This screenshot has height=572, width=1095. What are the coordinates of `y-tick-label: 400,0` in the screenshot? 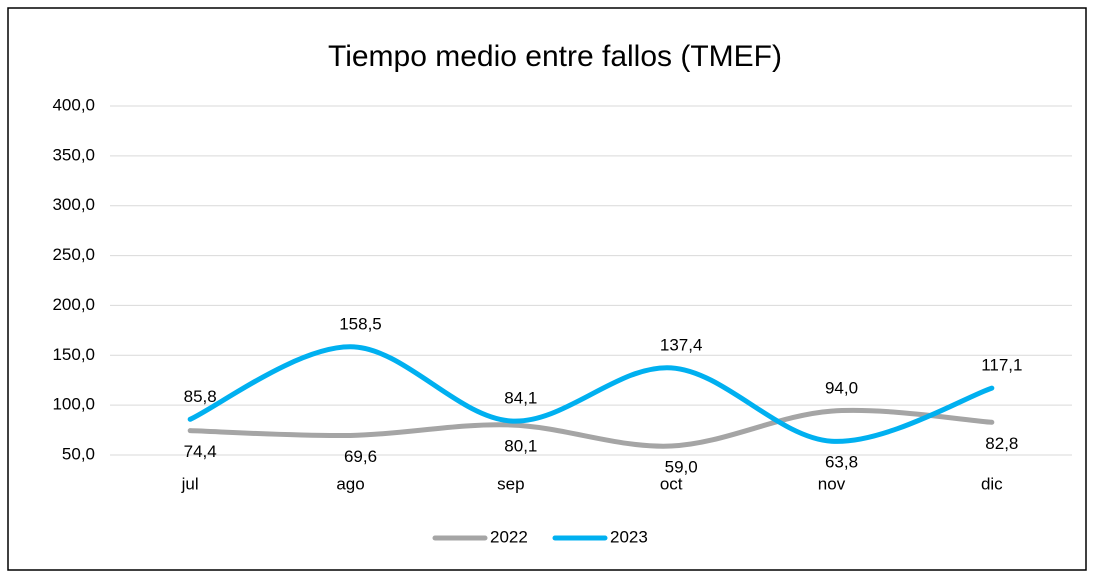 It's located at (73, 104).